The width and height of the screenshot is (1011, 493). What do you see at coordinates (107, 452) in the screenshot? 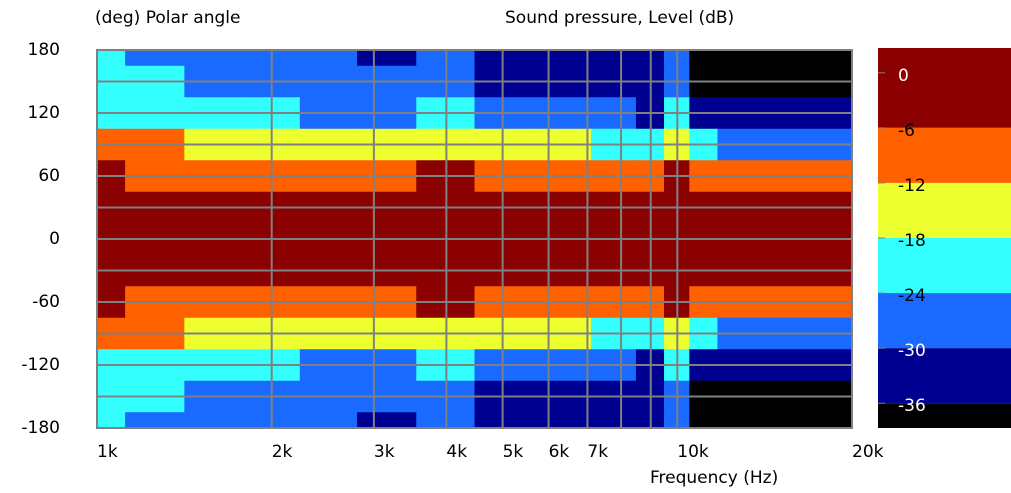
I see `x-tick-label: 1k` at bounding box center [107, 452].